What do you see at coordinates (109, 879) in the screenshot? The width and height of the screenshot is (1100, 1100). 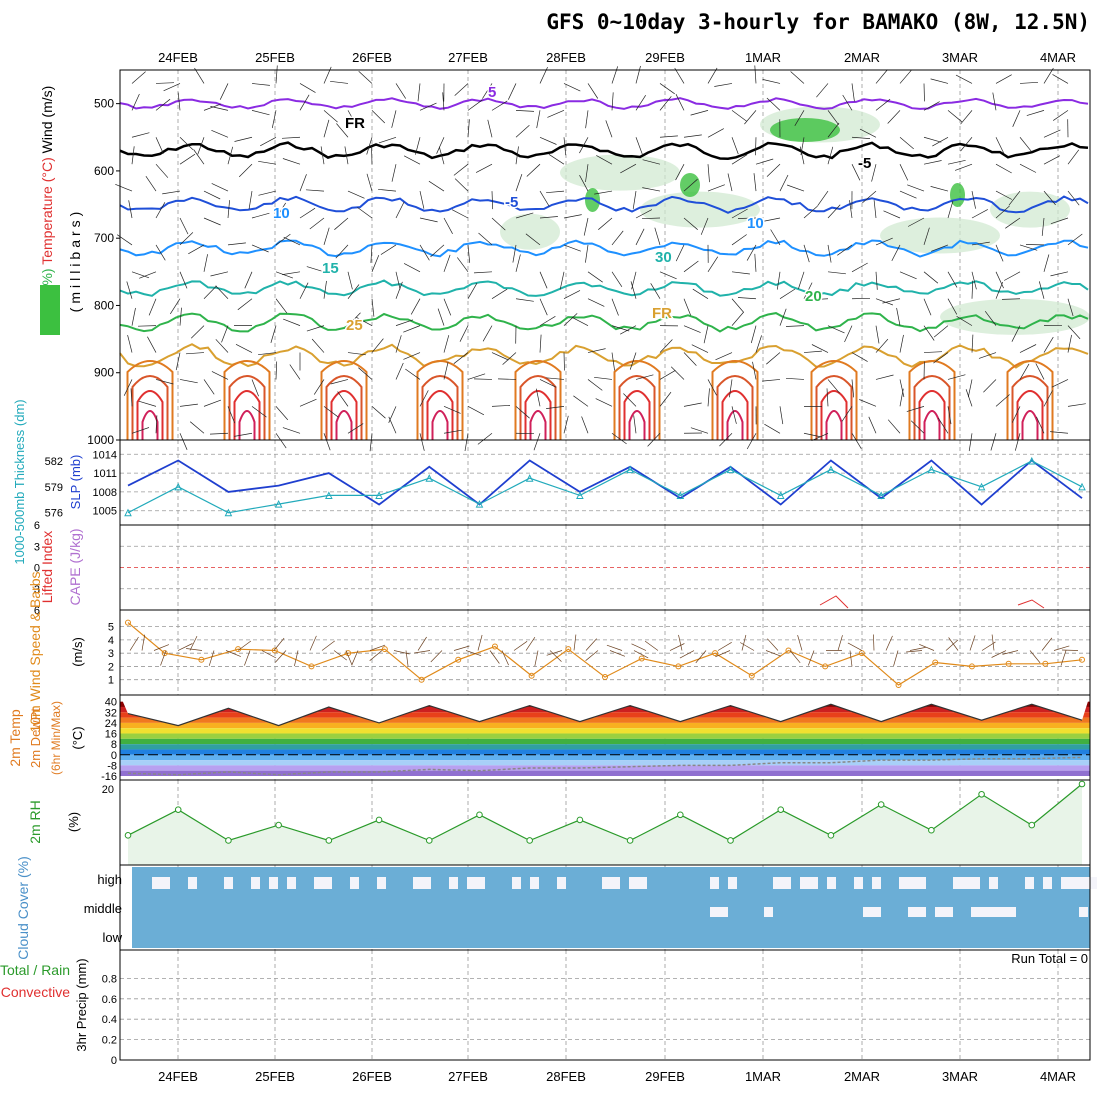 I see `cloud-level-label: high` at bounding box center [109, 879].